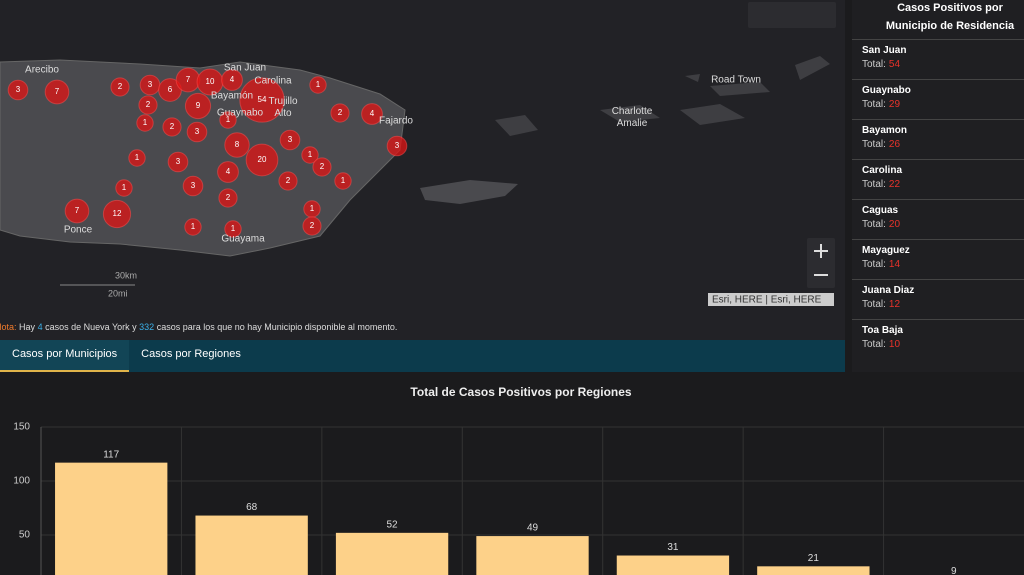 The width and height of the screenshot is (1024, 575). I want to click on attribution: Esri, HERE | Esri, HERE, so click(767, 300).